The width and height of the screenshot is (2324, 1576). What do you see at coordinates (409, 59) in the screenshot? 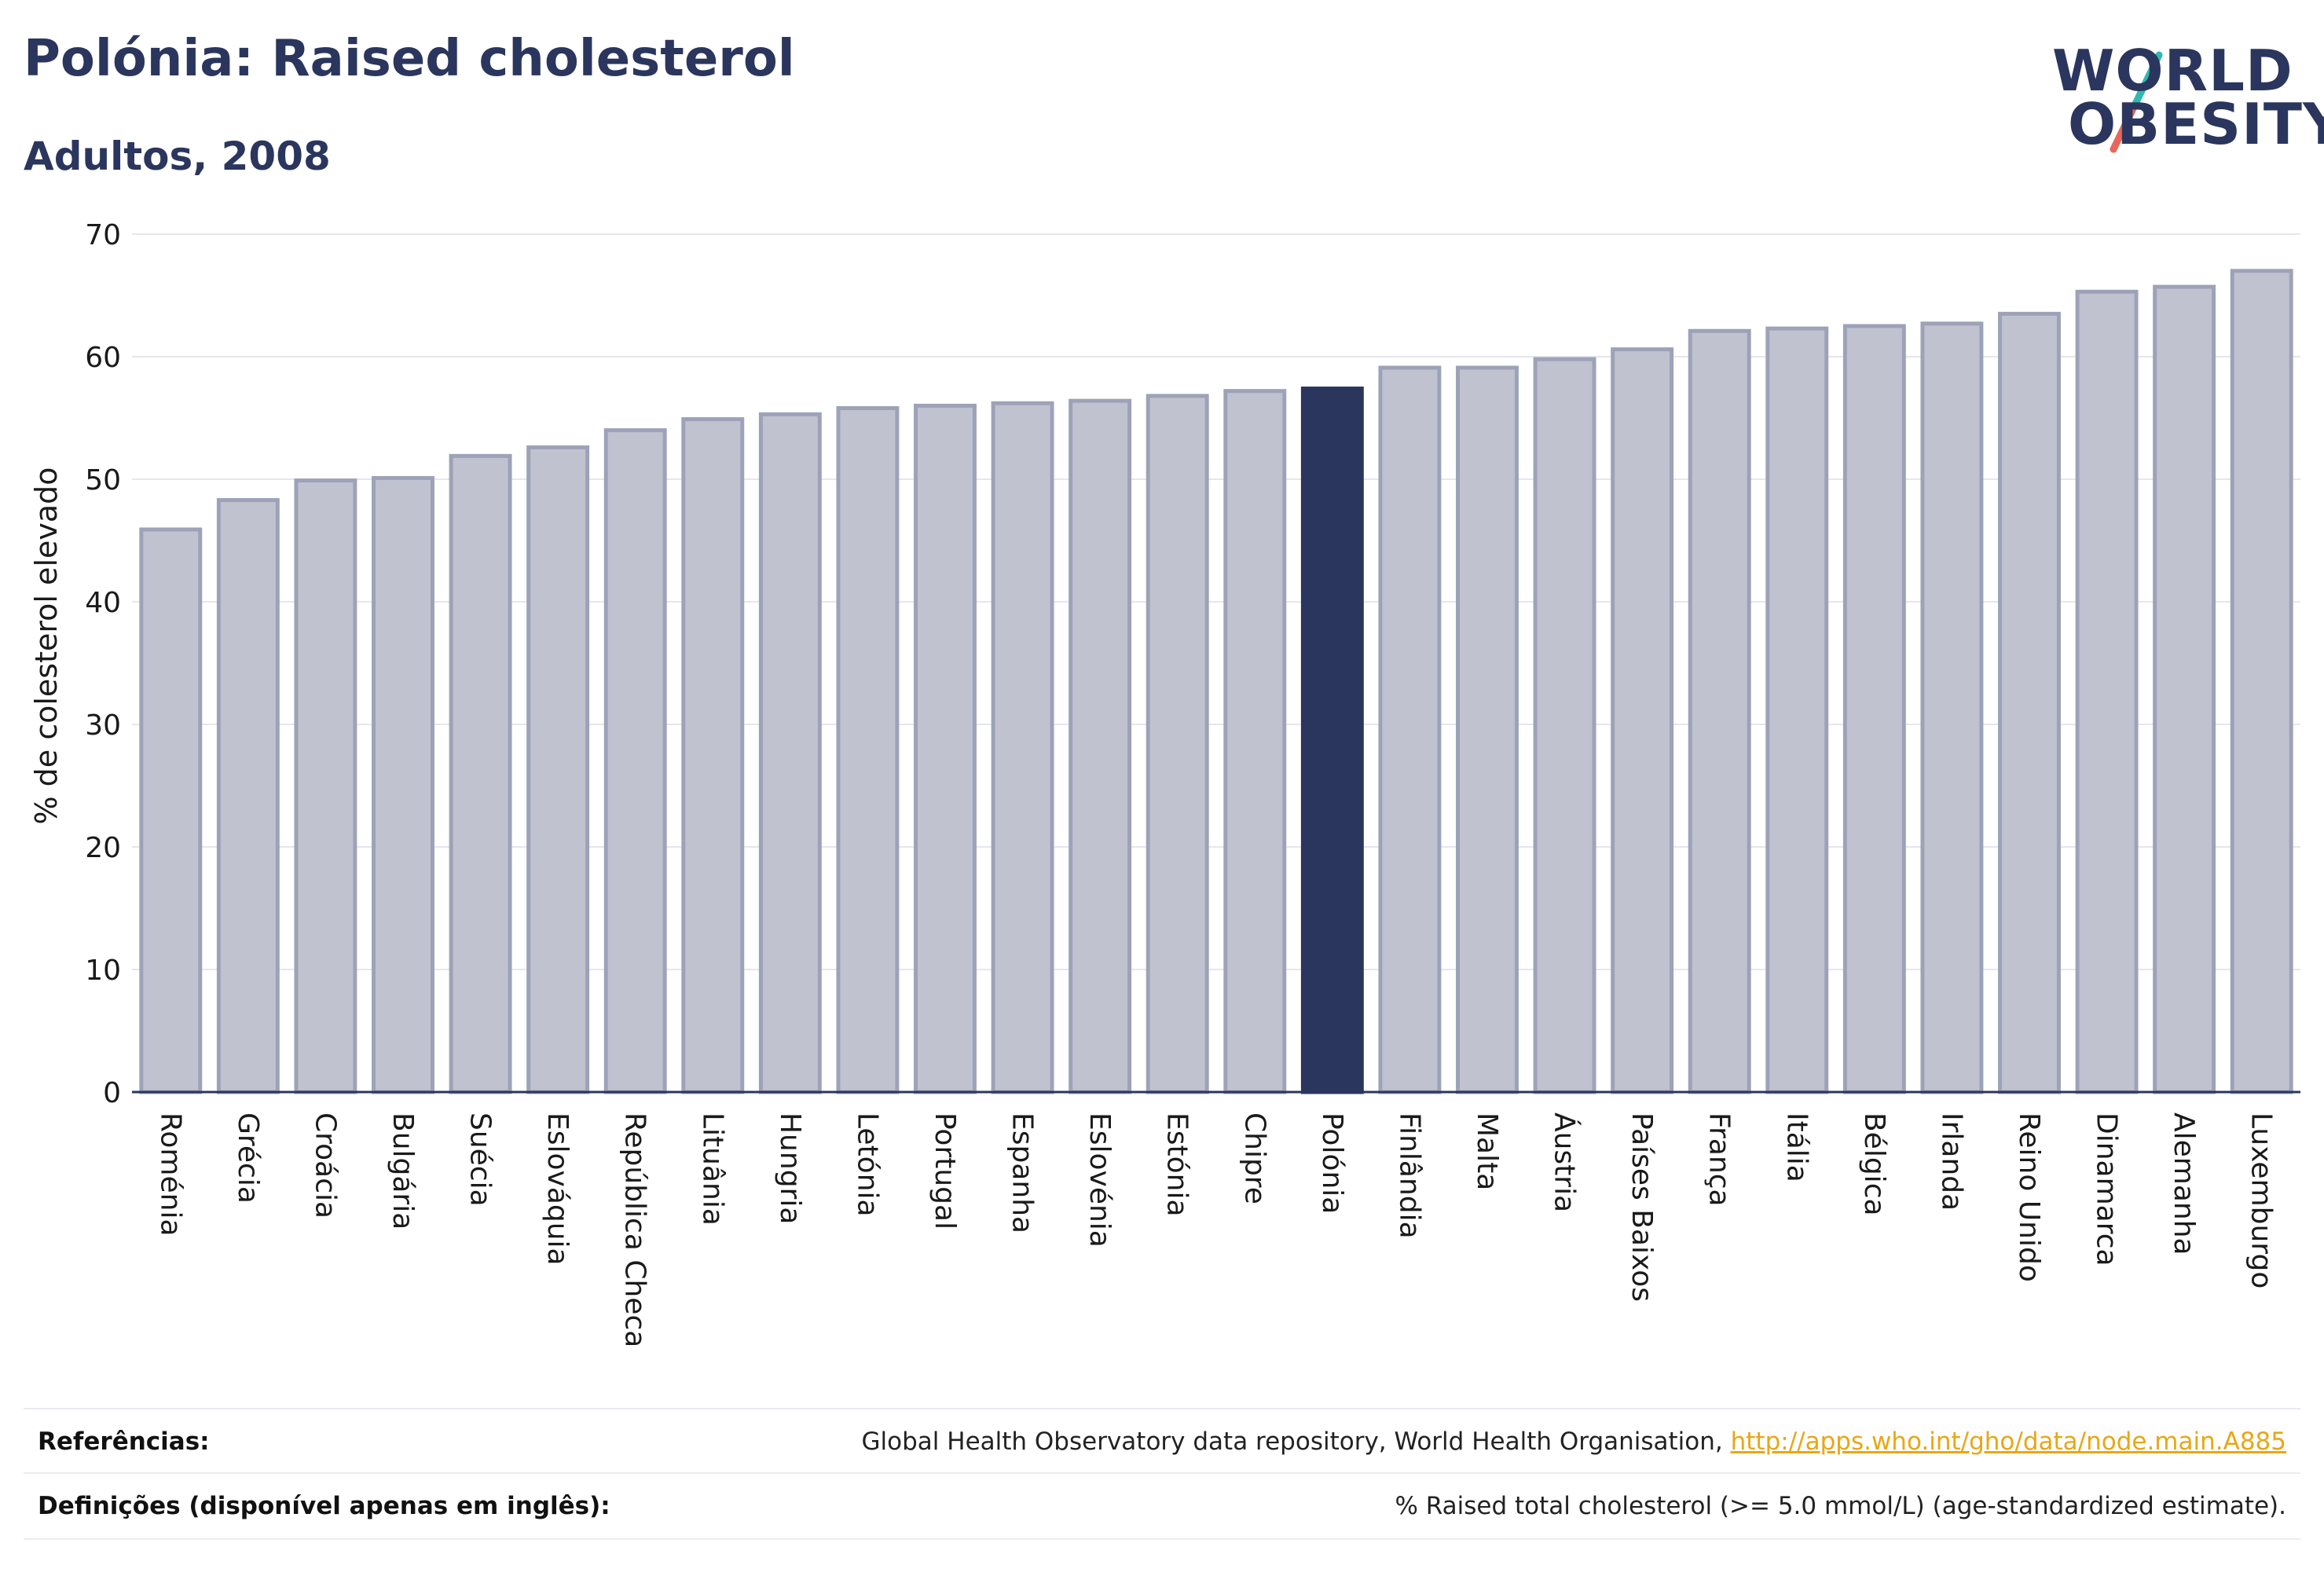
I see `chart-title: Polónia: Raised cholesterol` at bounding box center [409, 59].